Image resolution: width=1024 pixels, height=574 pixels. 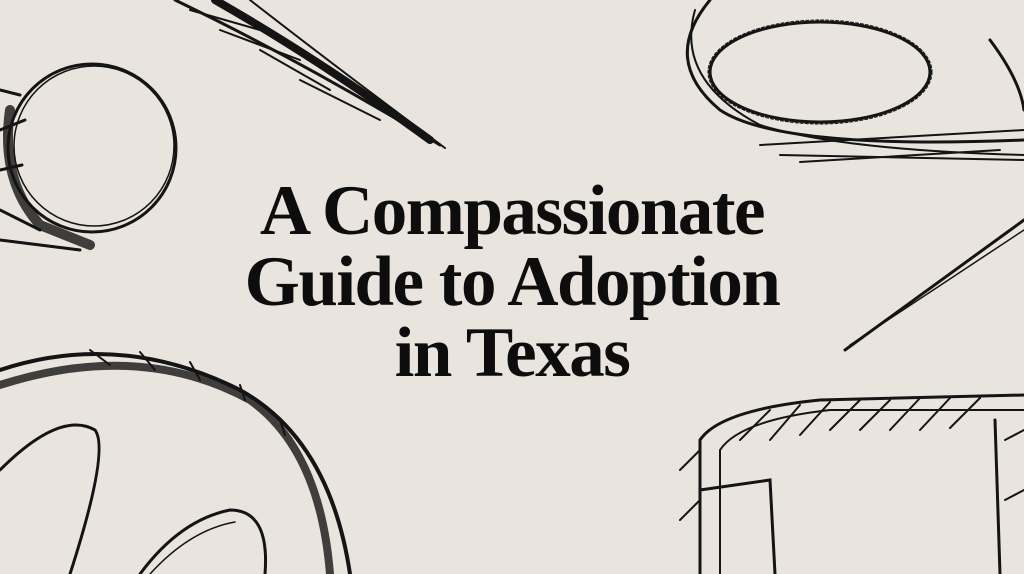 I want to click on box-sketch, so click(x=851, y=483).